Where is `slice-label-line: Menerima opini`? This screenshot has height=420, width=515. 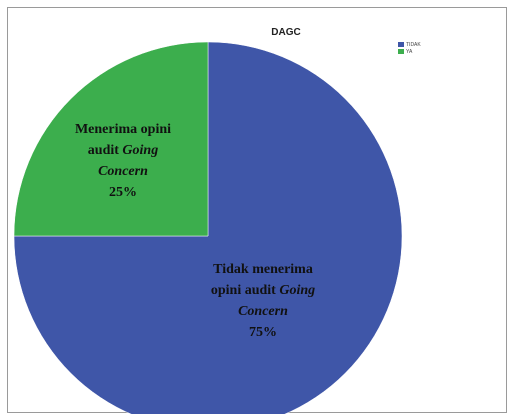 slice-label-line: Menerima opini is located at coordinates (123, 129).